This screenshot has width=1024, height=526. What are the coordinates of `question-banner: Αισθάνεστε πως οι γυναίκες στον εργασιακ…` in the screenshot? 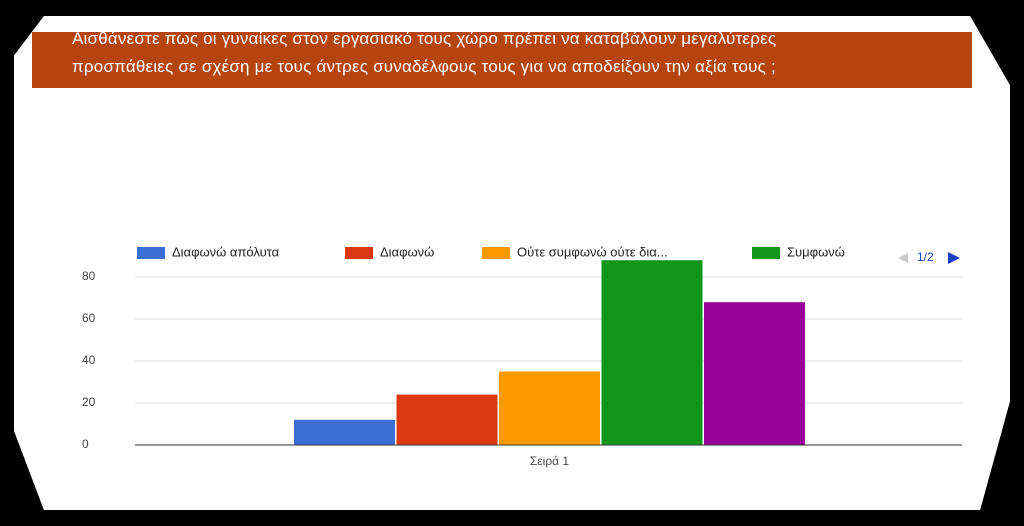 It's located at (502, 60).